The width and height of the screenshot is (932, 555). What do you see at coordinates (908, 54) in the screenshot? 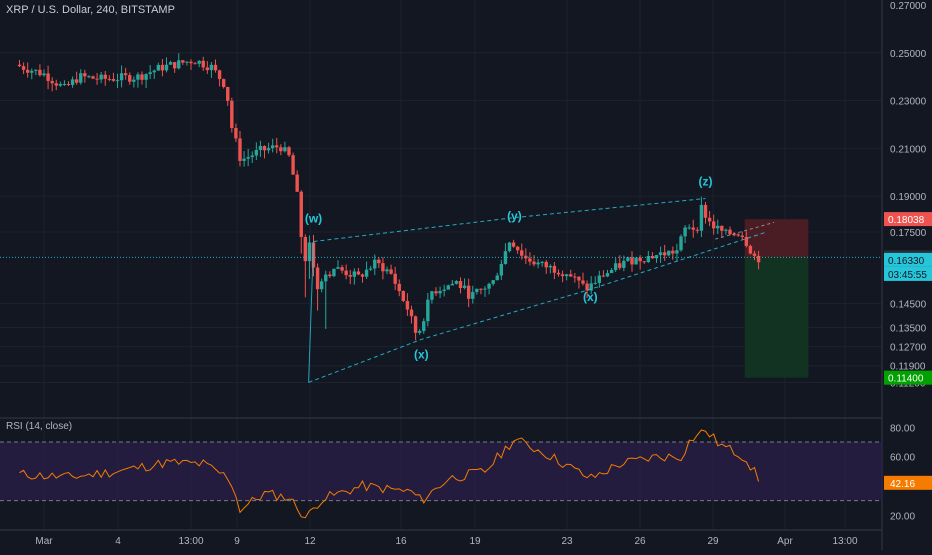
I see `price-tick-label: 0.25000` at bounding box center [908, 54].